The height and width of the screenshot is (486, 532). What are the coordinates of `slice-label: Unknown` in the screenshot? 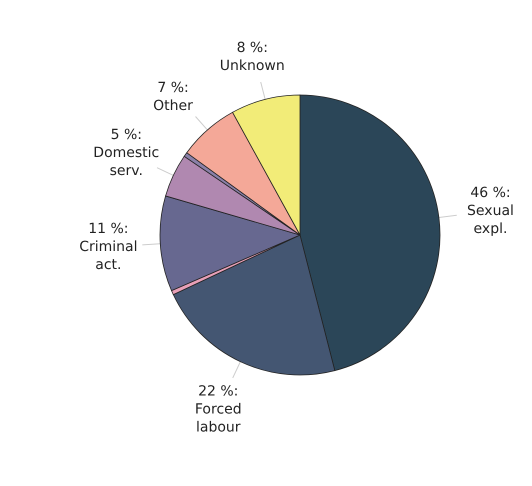 It's located at (252, 66).